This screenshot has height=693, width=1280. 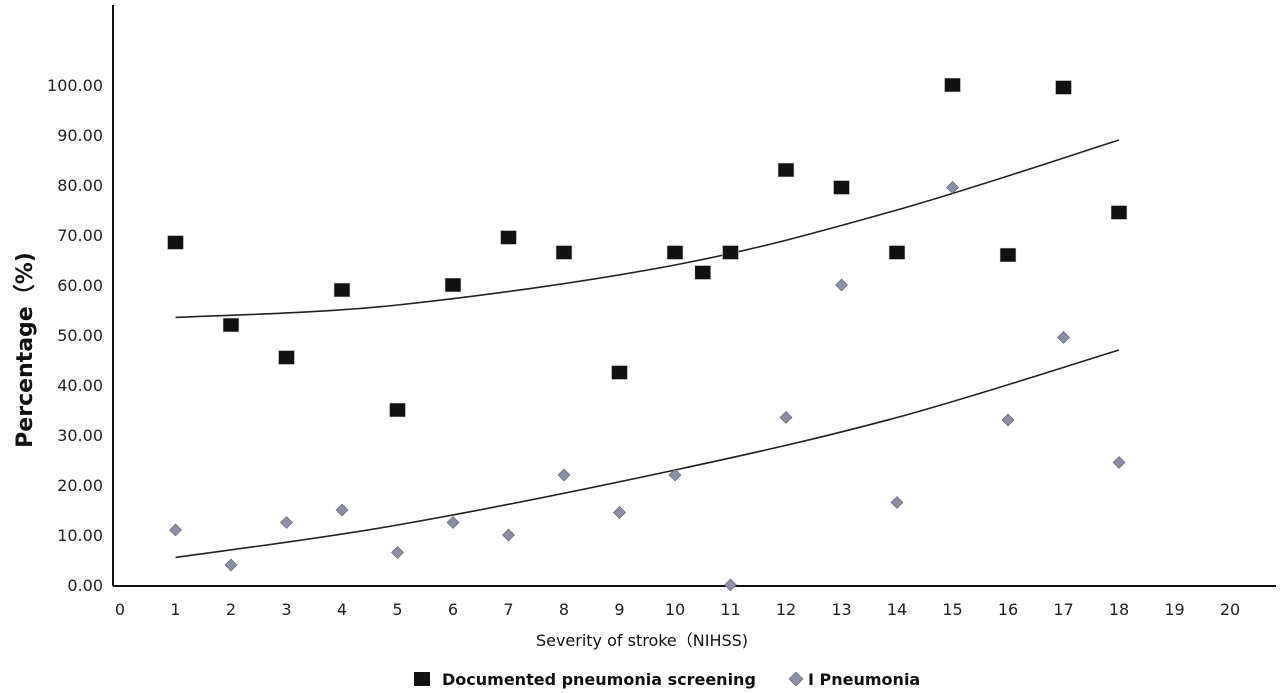 I want to click on x-tick-label: 14, so click(x=897, y=609).